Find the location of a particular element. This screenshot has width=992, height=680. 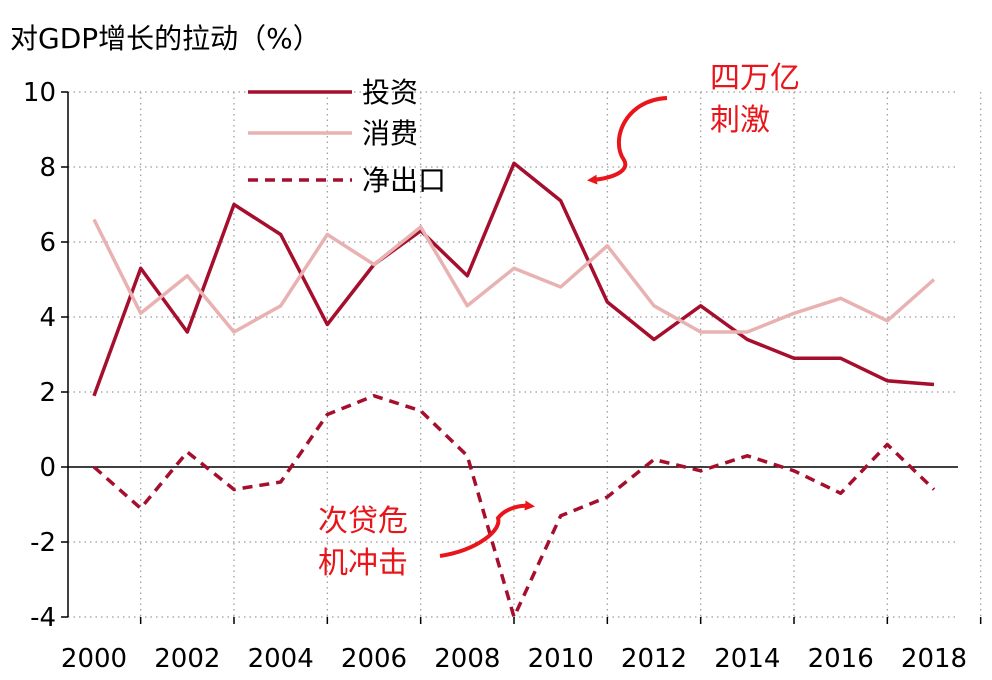

x-tick-label: 2018 is located at coordinates (934, 659).